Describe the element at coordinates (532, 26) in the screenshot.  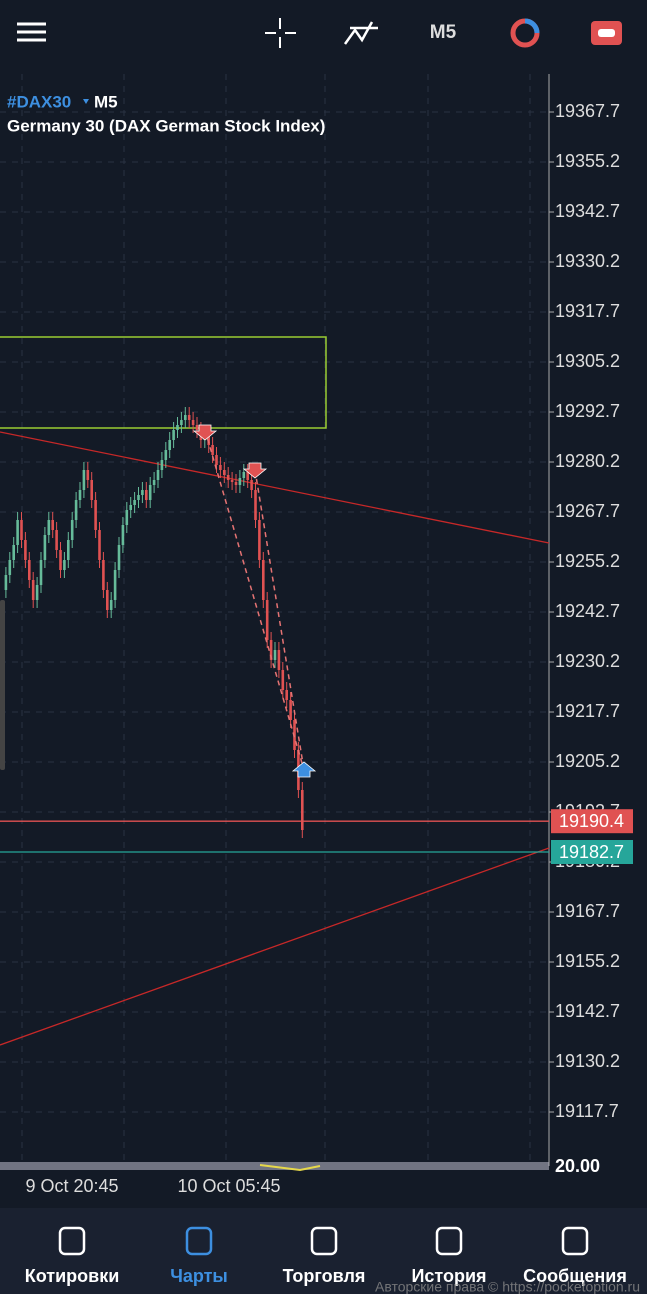
I see `chart-type-icon-part` at that location.